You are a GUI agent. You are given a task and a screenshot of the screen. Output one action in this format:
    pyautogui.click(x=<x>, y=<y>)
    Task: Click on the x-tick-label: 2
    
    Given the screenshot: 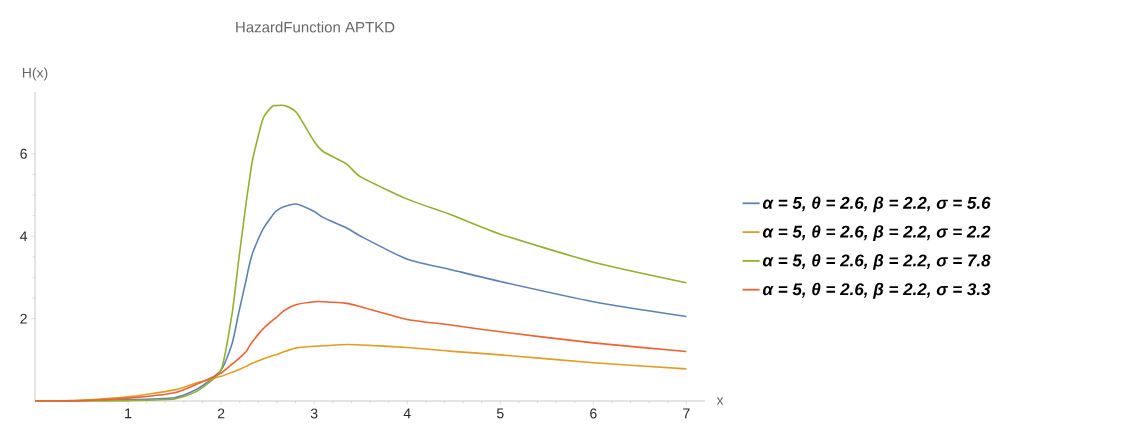 What is the action you would take?
    pyautogui.click(x=221, y=413)
    